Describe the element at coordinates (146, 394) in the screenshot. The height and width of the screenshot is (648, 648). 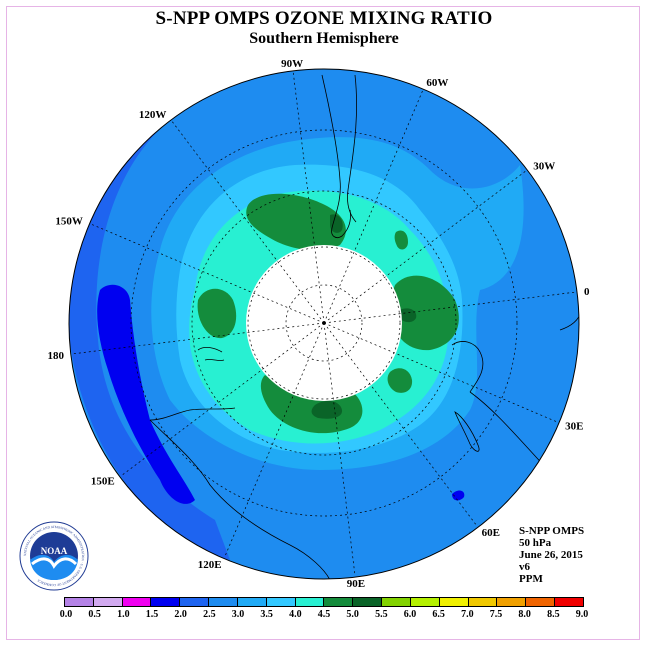
I see `ozone-contour-2.0` at that location.